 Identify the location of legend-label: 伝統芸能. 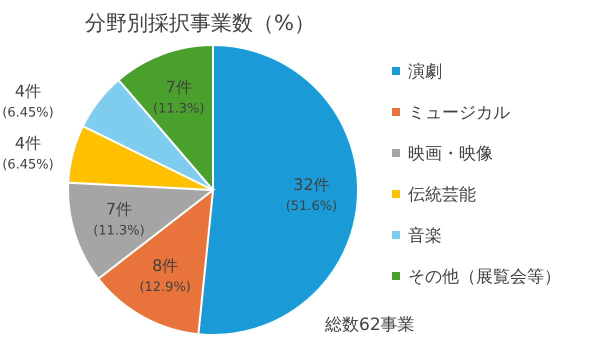
(442, 195).